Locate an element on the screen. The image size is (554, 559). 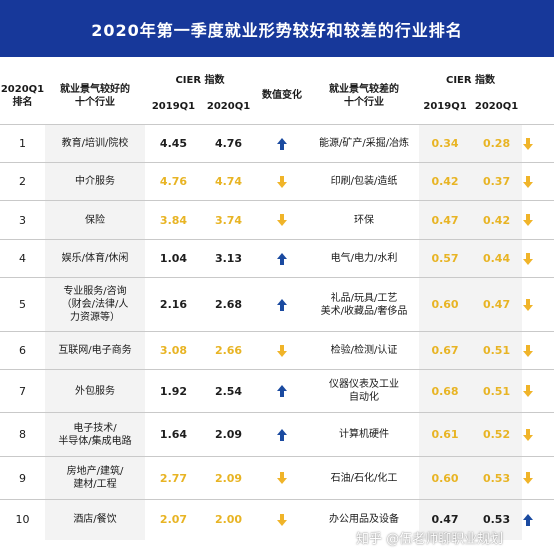
bad-2020-value: 0.47 is located at coordinates (497, 304).